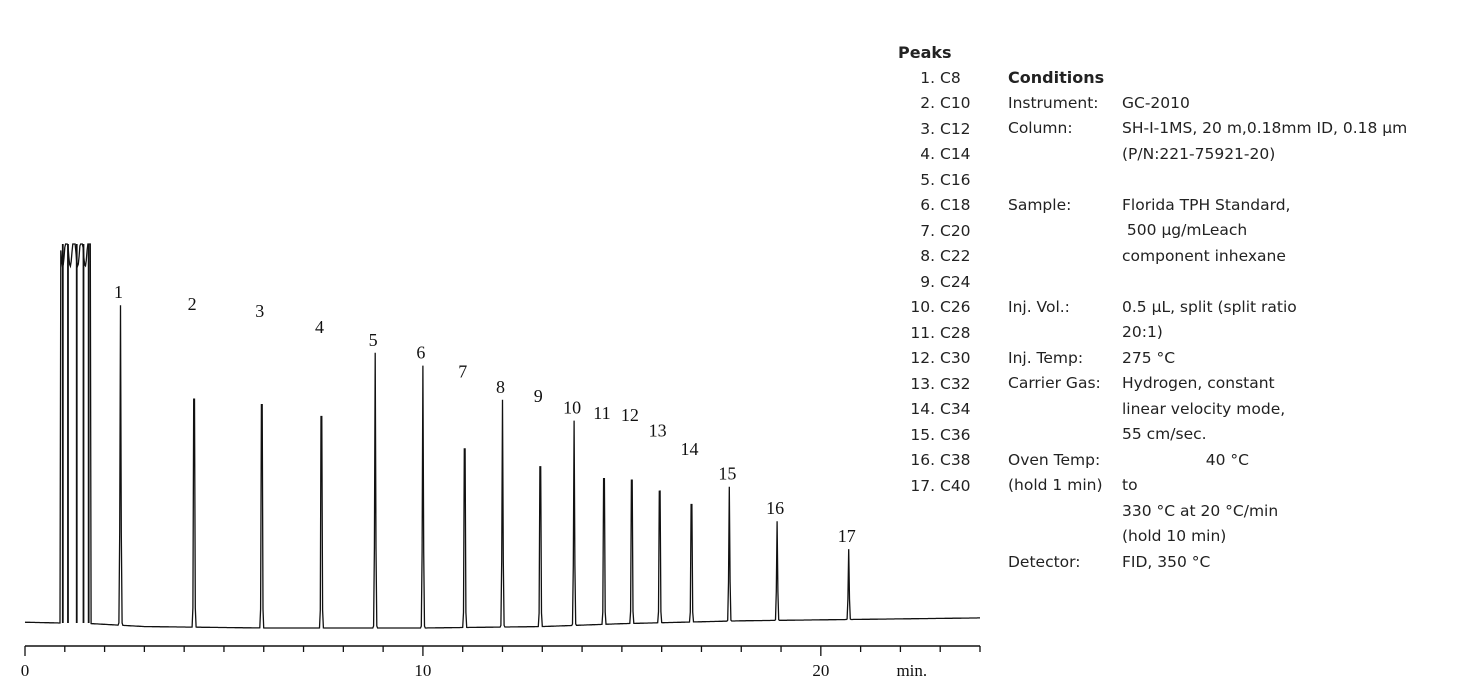  I want to click on condition-row: Inj. Temp: 275 °C, so click(1207, 359).